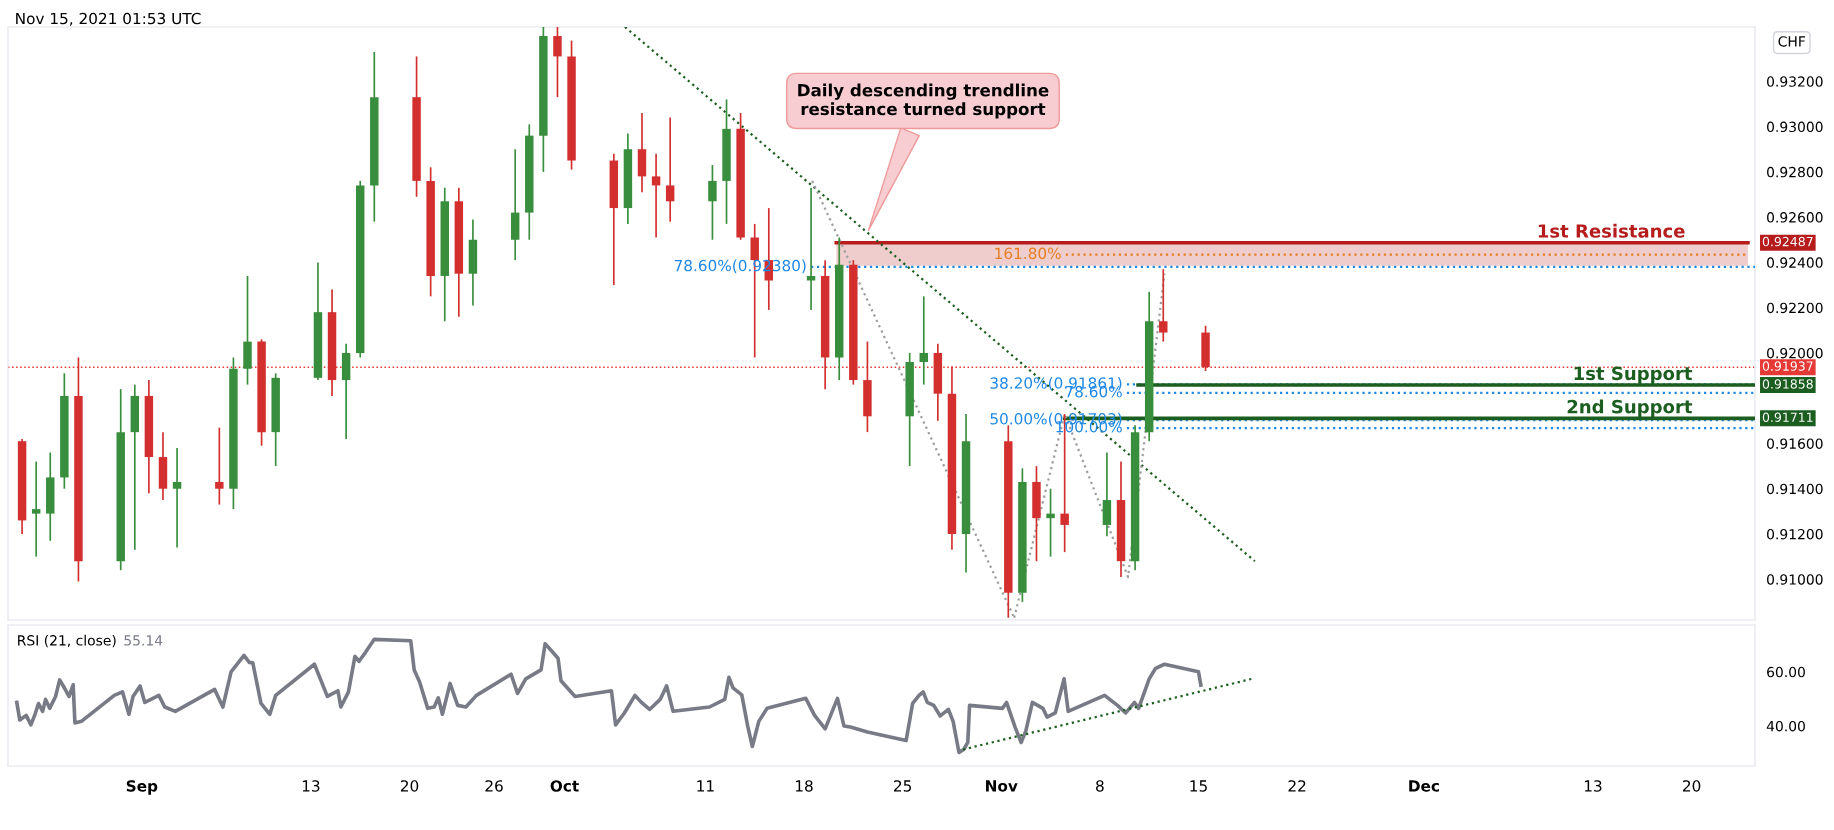 This screenshot has height=830, width=1834. What do you see at coordinates (1786, 672) in the screenshot?
I see `y-tick-label: 60.00` at bounding box center [1786, 672].